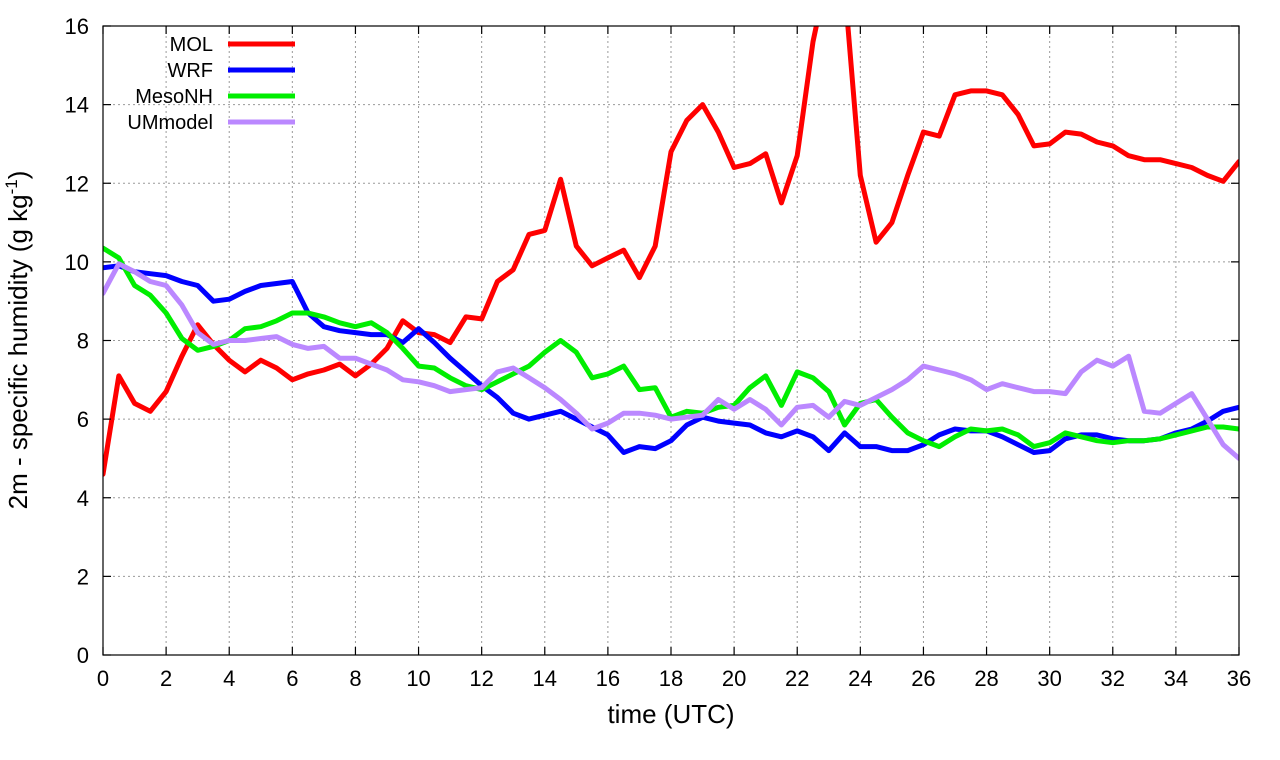 Image resolution: width=1280 pixels, height=760 pixels. Describe the element at coordinates (355, 678) in the screenshot. I see `x-tick-label: 8` at that location.